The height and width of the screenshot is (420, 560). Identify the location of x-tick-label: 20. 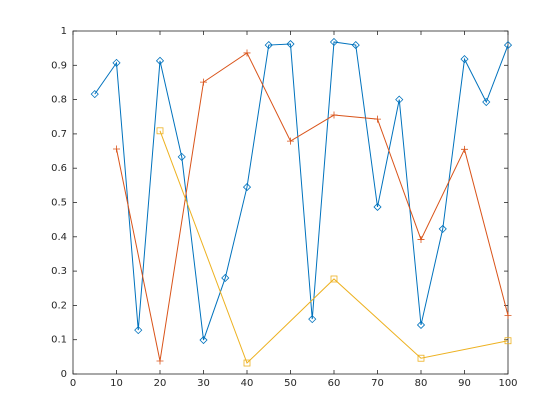
(160, 383).